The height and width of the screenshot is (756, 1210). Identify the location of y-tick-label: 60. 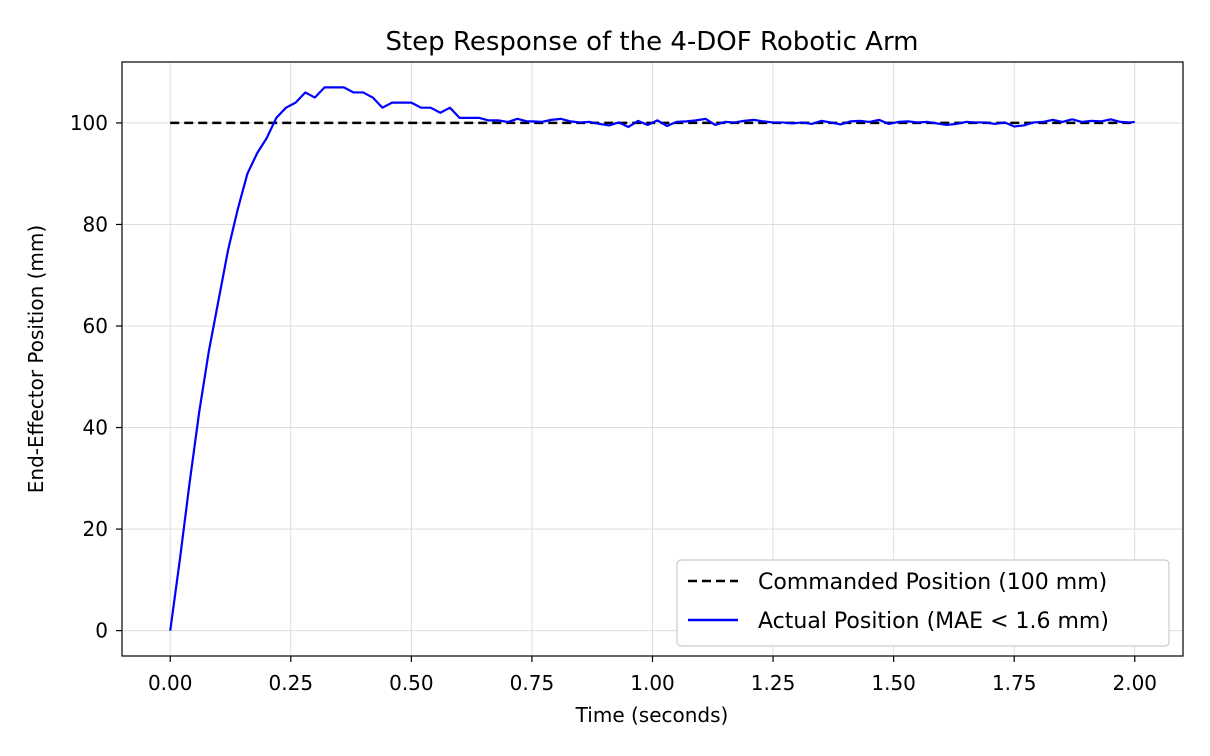
(95, 326).